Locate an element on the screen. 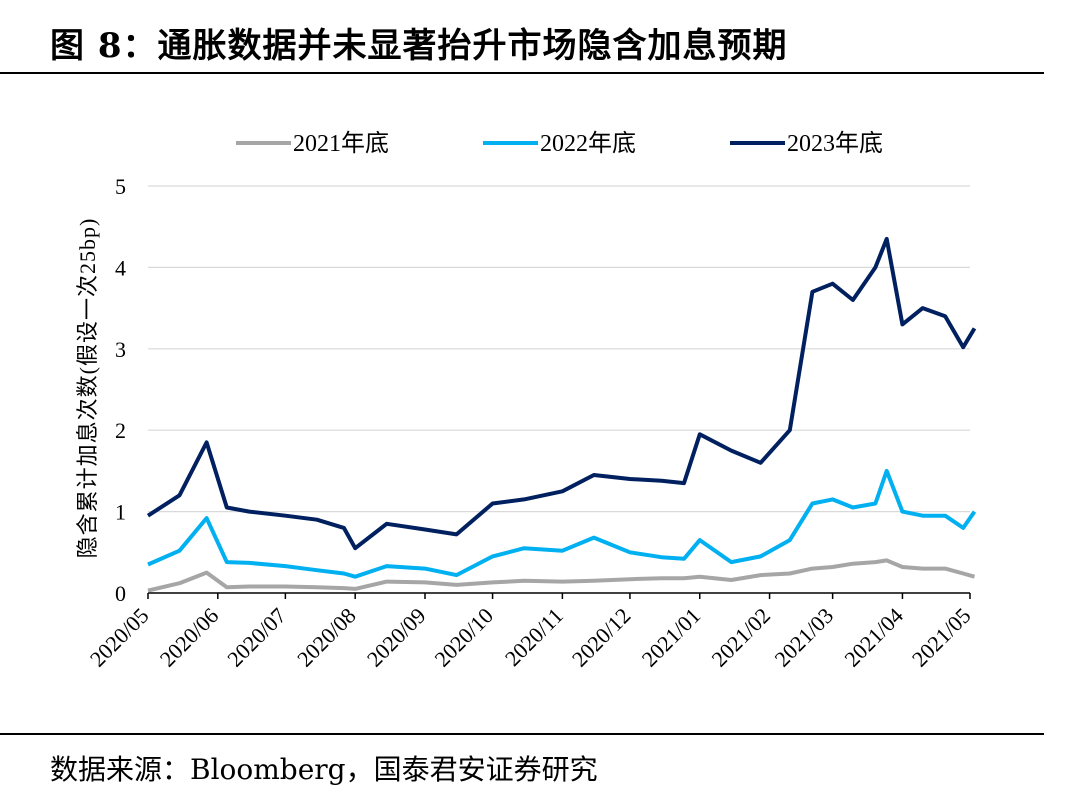 The height and width of the screenshot is (805, 1080). y-tick-label: 2 is located at coordinates (120, 430).